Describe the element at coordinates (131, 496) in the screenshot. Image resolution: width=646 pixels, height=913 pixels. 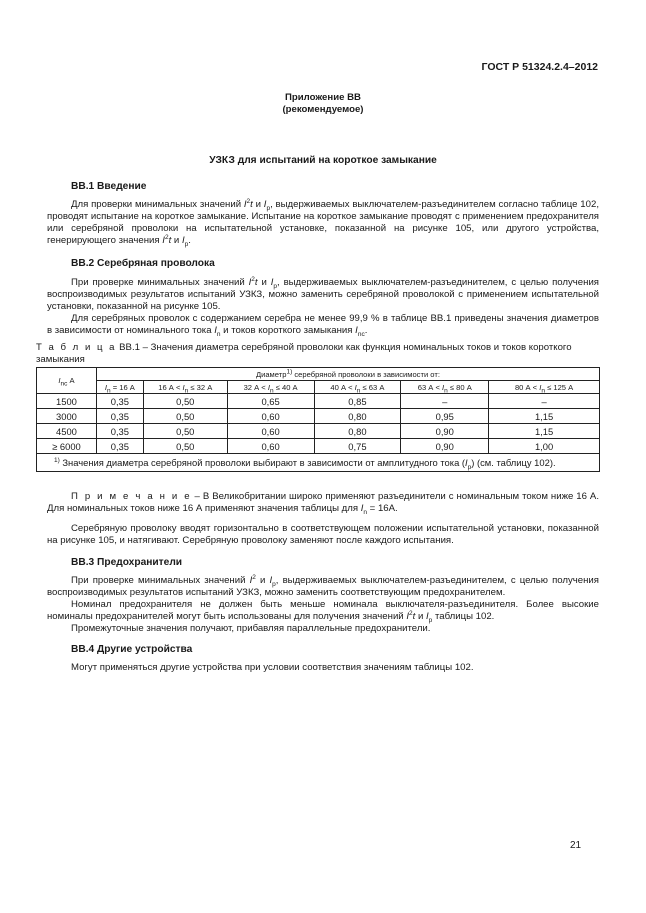
I see `note-label: П р и м е ч а н и е` at that location.